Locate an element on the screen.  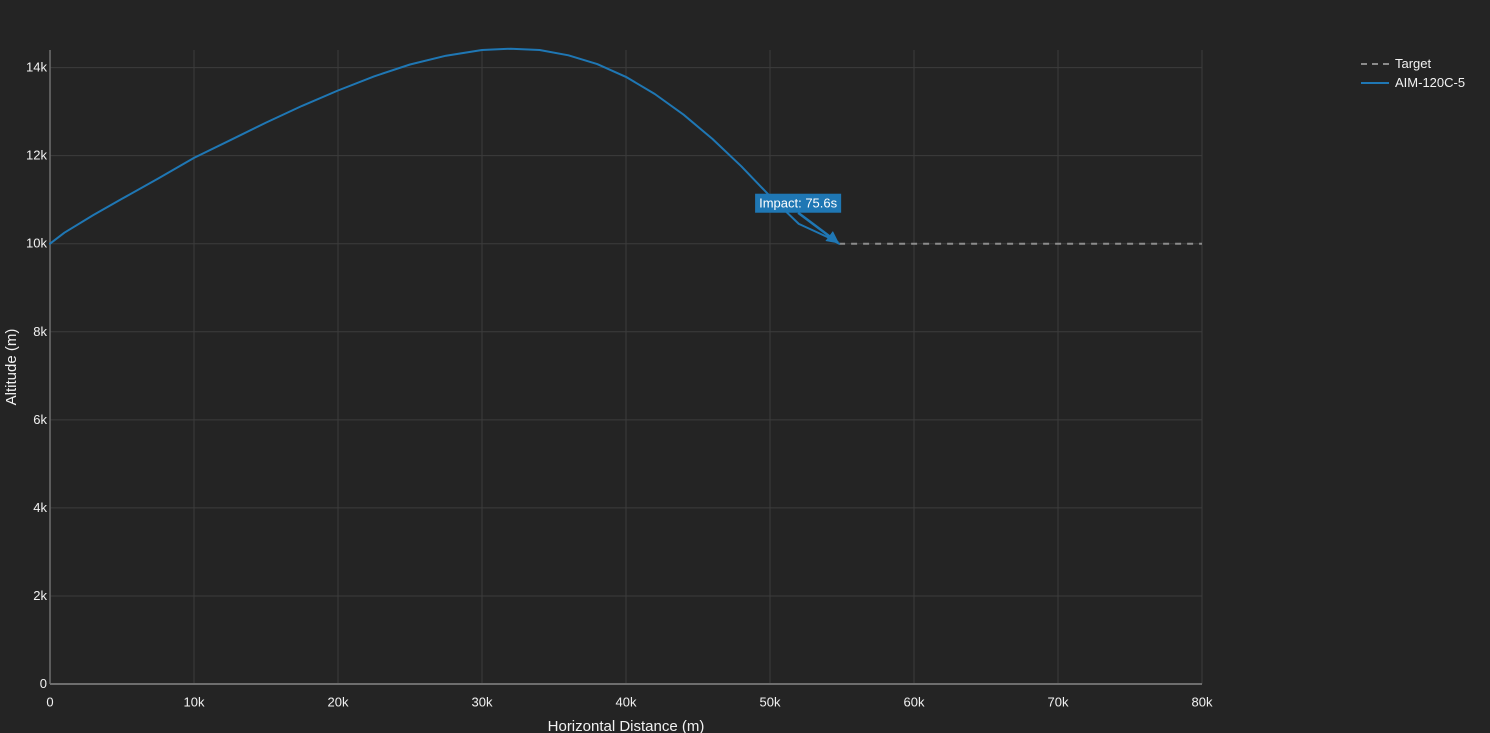
x-tick-label: 70k is located at coordinates (1058, 702).